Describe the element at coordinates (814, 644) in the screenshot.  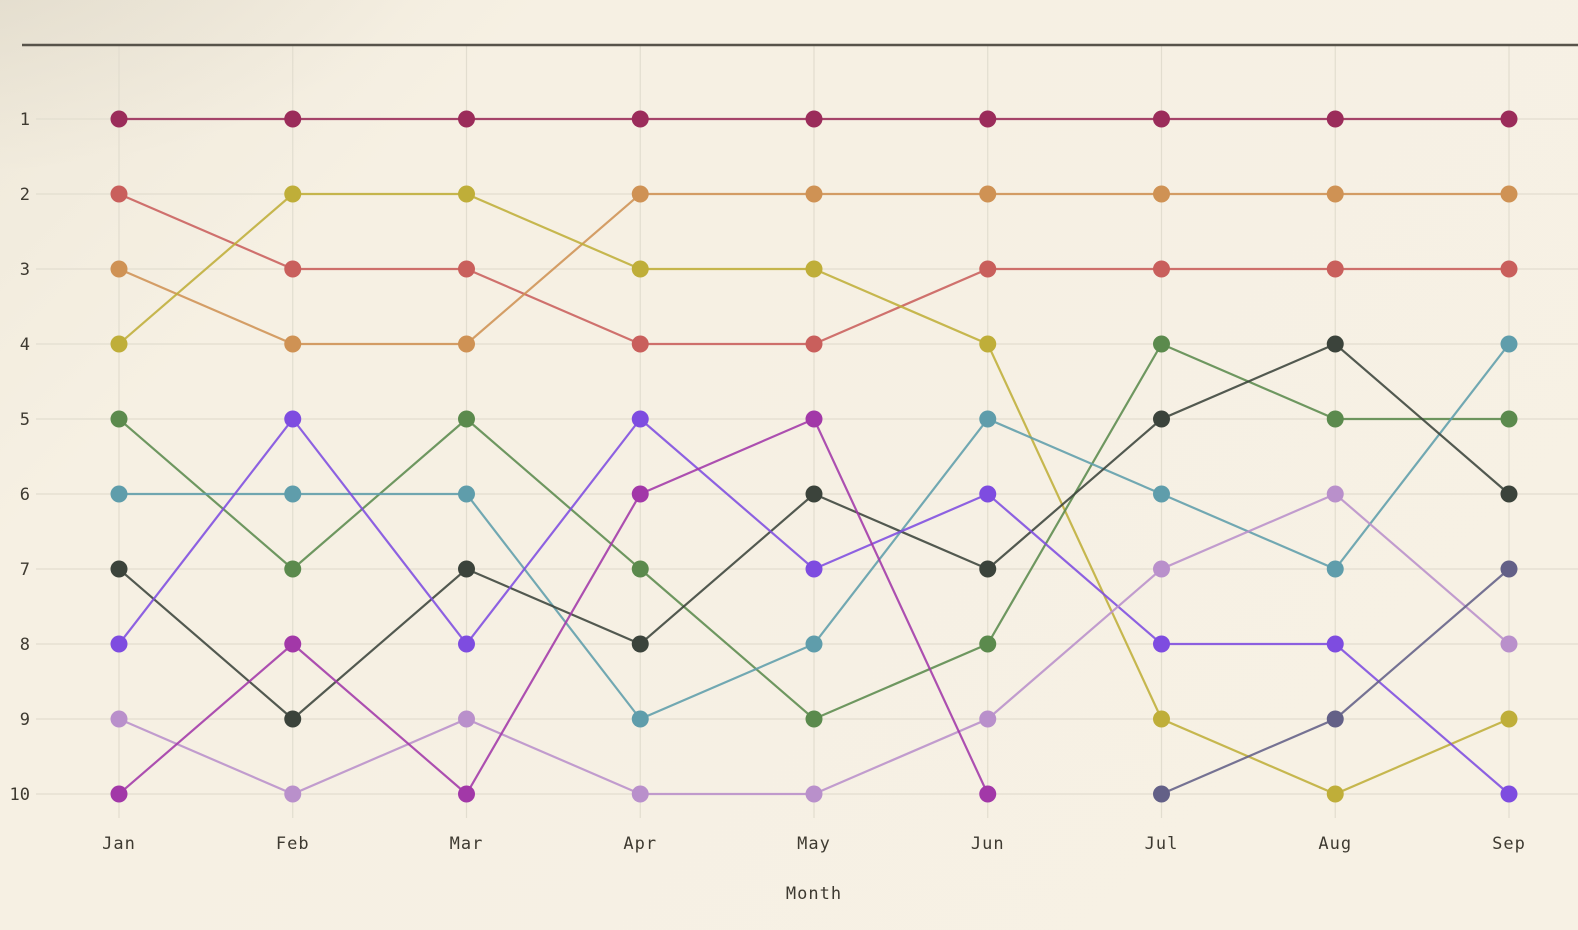
I see `data-point-series-teal-May` at that location.